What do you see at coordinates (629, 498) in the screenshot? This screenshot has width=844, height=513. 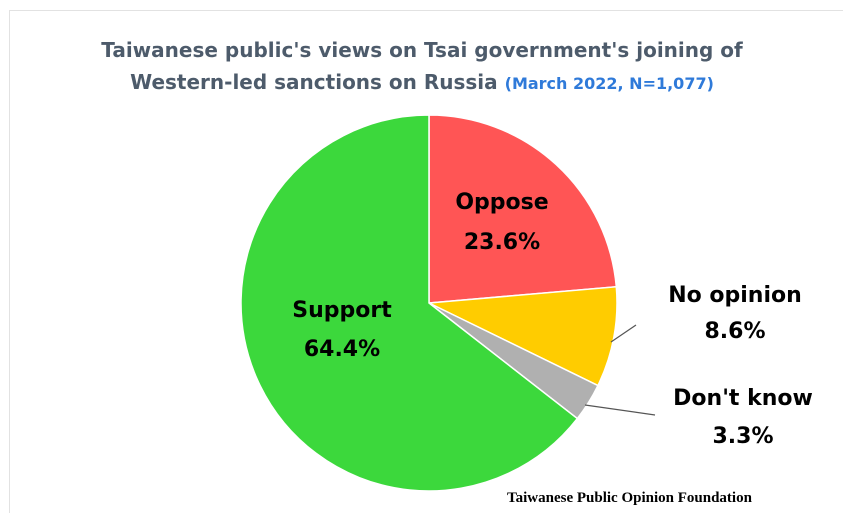 I see `source-credit: Taiwanese Public Opinion Foundation` at bounding box center [629, 498].